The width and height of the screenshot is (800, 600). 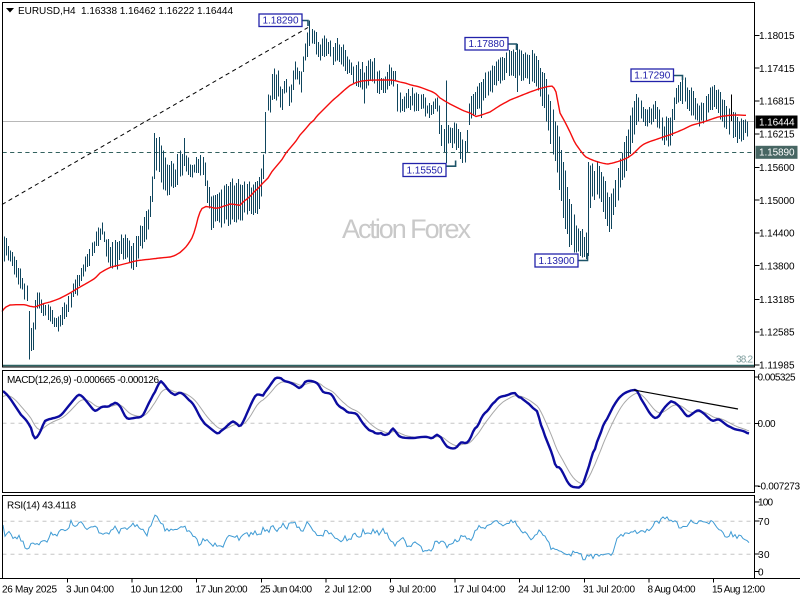 What do you see at coordinates (777, 36) in the screenshot?
I see `svg-text: 1.18015` at bounding box center [777, 36].